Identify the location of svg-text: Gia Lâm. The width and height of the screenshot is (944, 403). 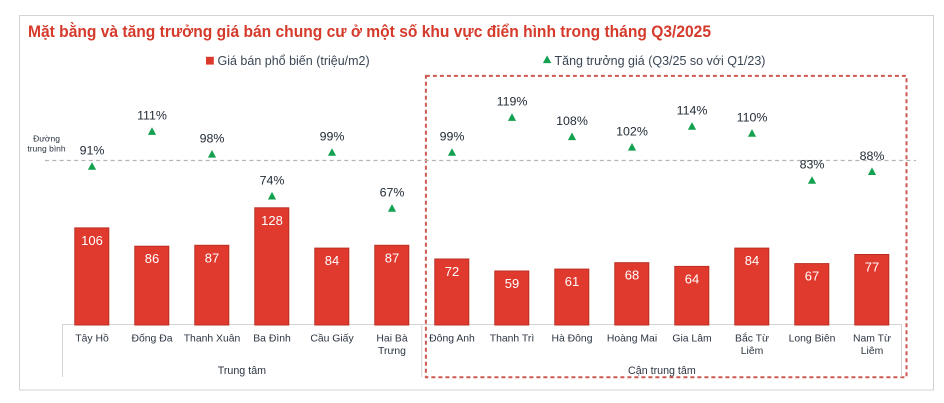
(691, 339).